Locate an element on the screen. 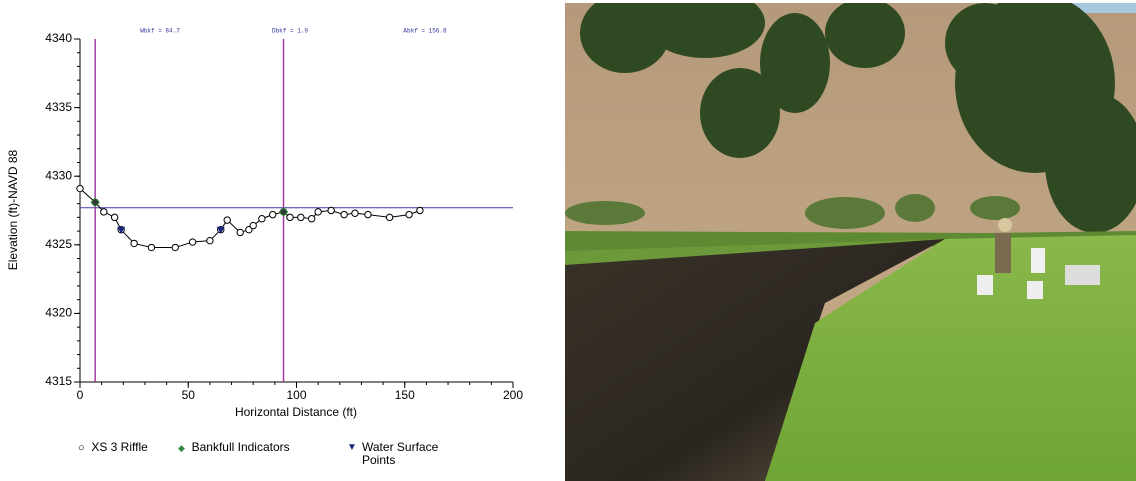 This screenshot has width=1136, height=481. annotation: Wbkf = 84.7 is located at coordinates (160, 31).